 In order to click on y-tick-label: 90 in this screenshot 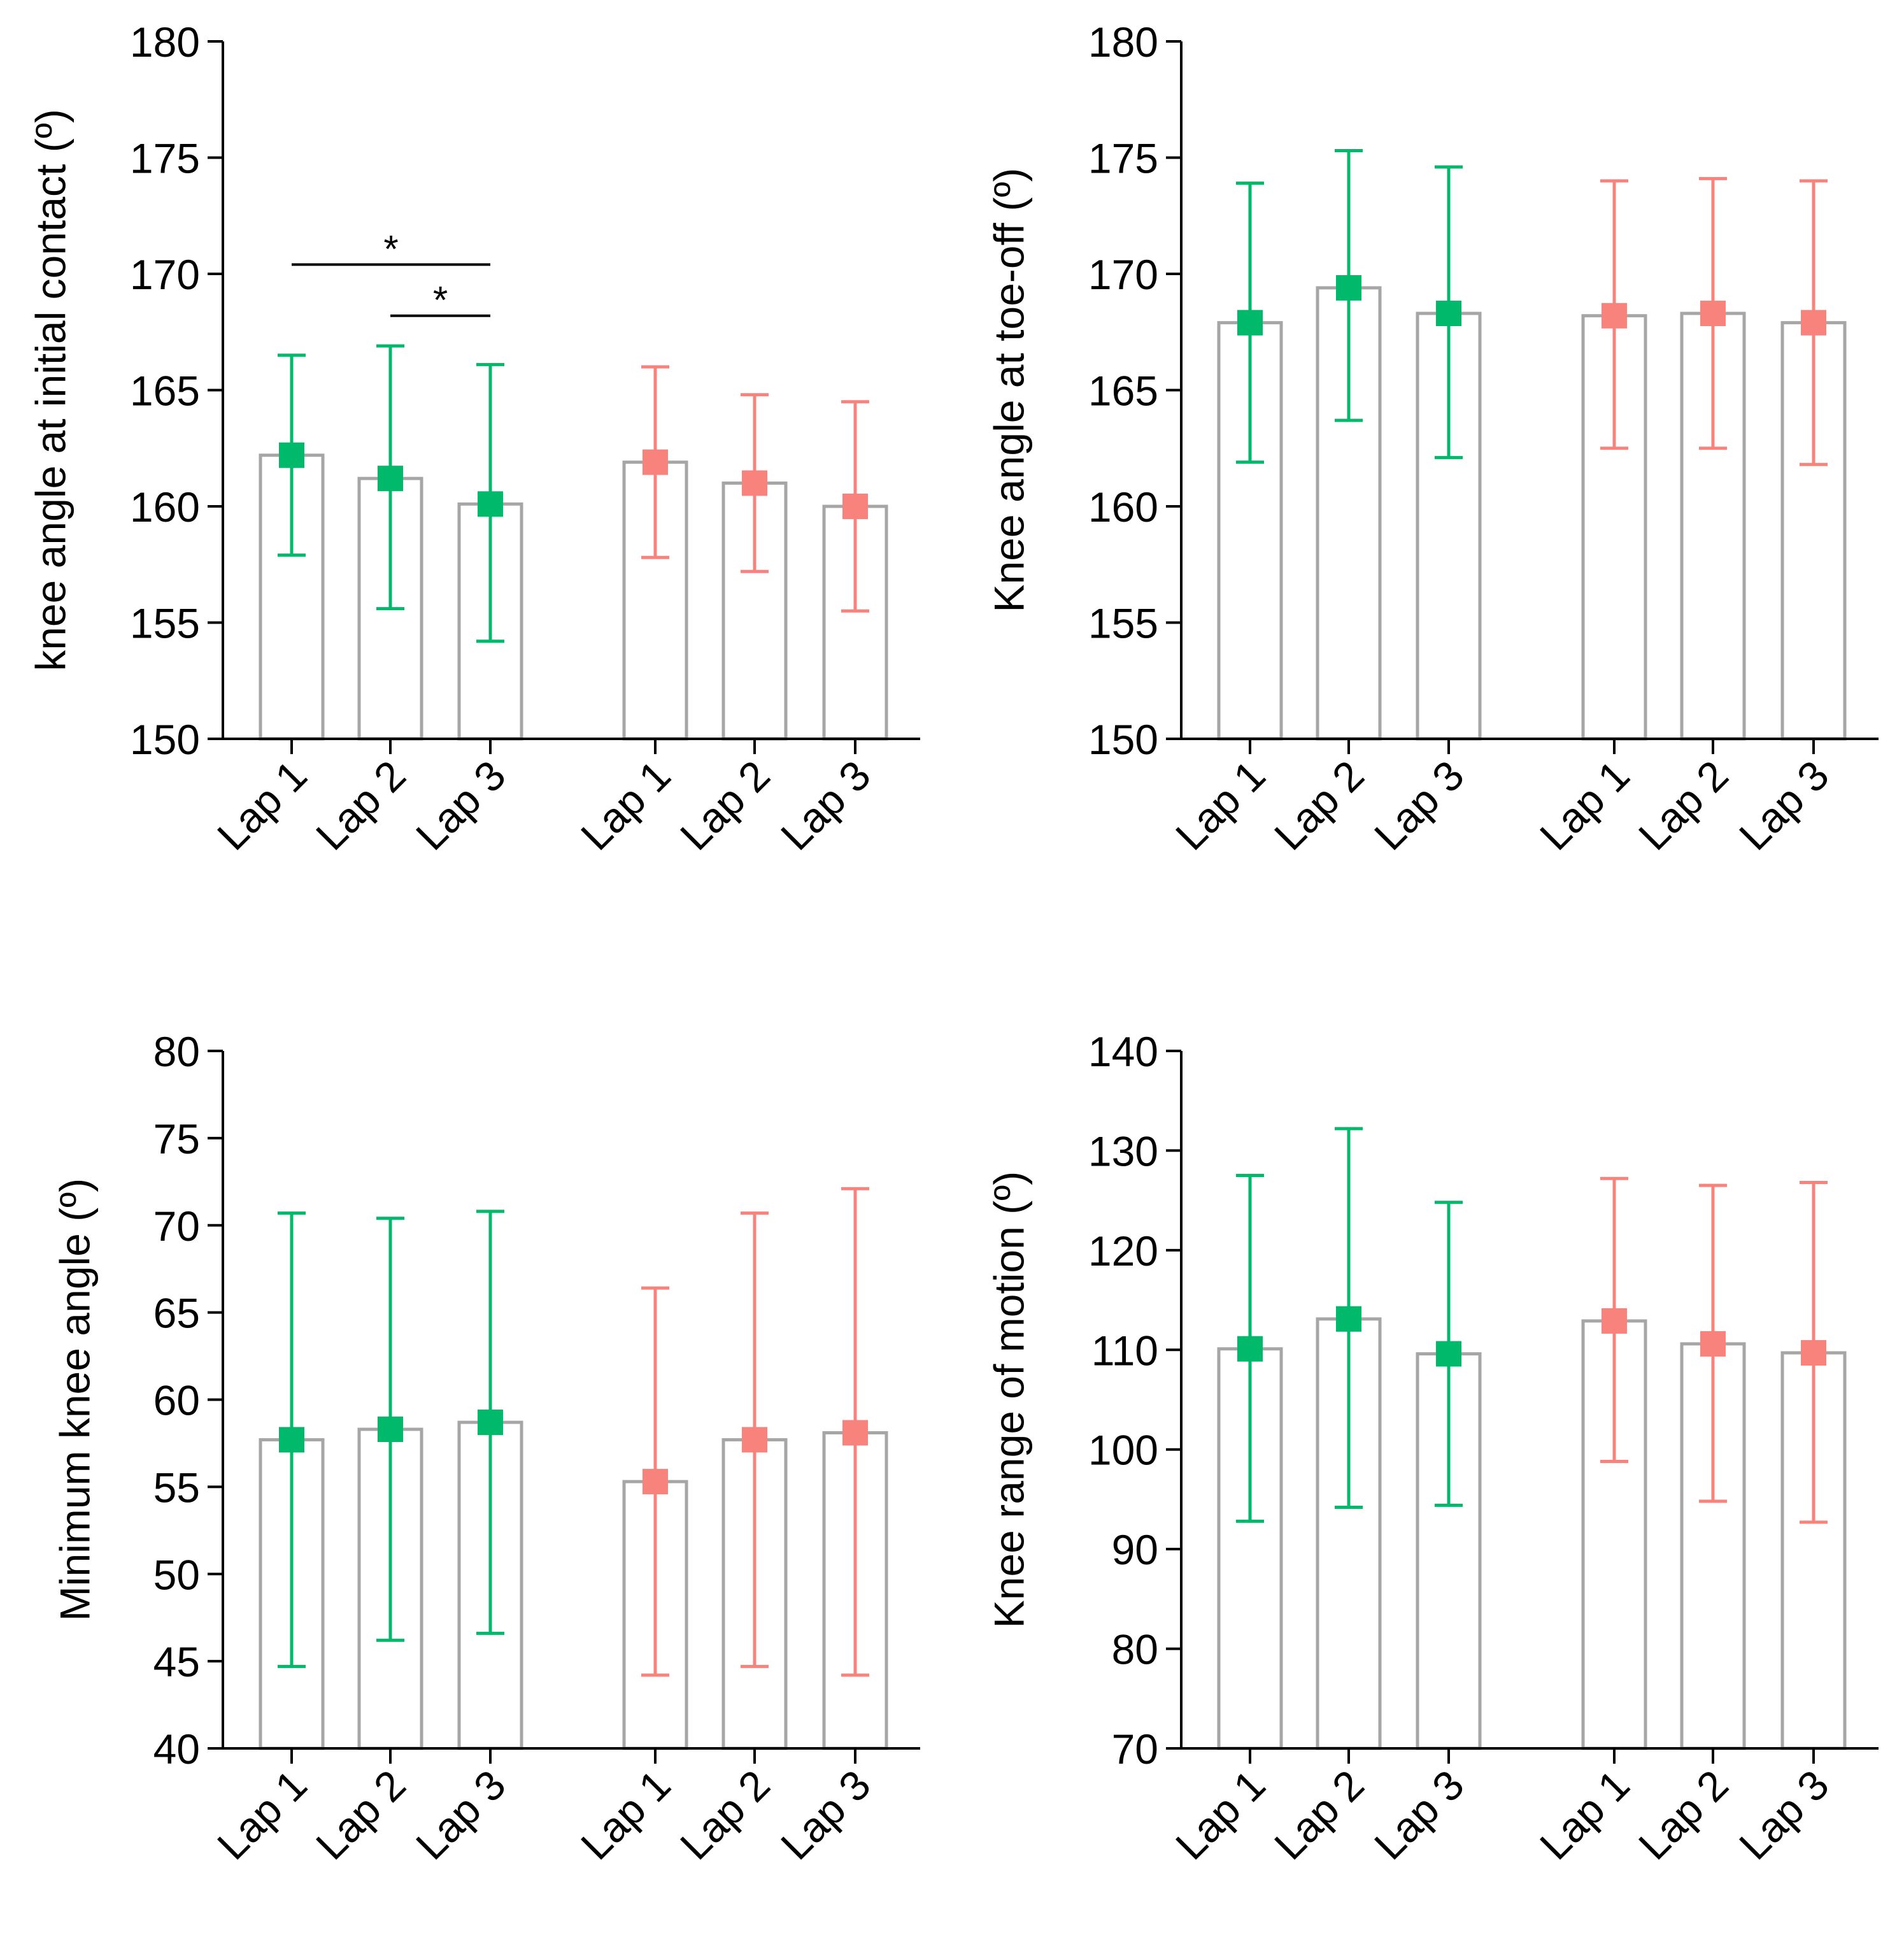, I will do `click(1135, 1549)`.